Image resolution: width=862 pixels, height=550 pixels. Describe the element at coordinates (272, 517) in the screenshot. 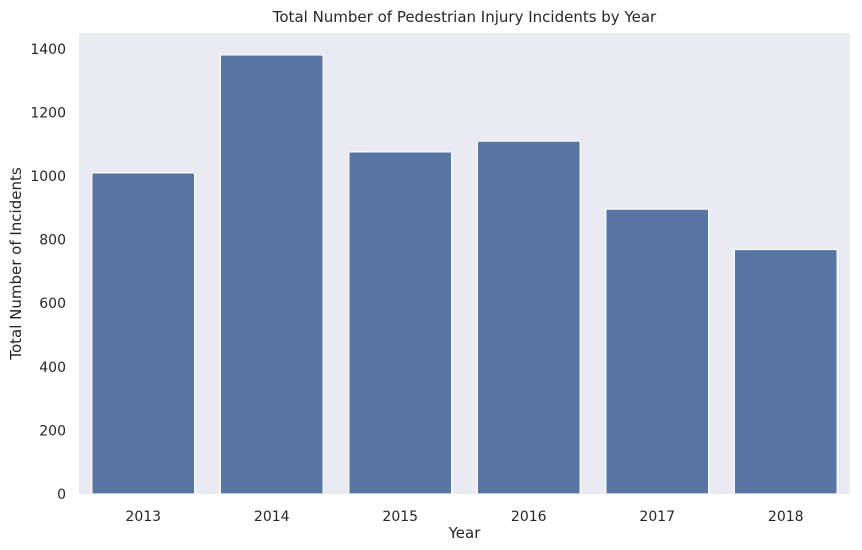

I see `x-tick-label: 2014` at that location.